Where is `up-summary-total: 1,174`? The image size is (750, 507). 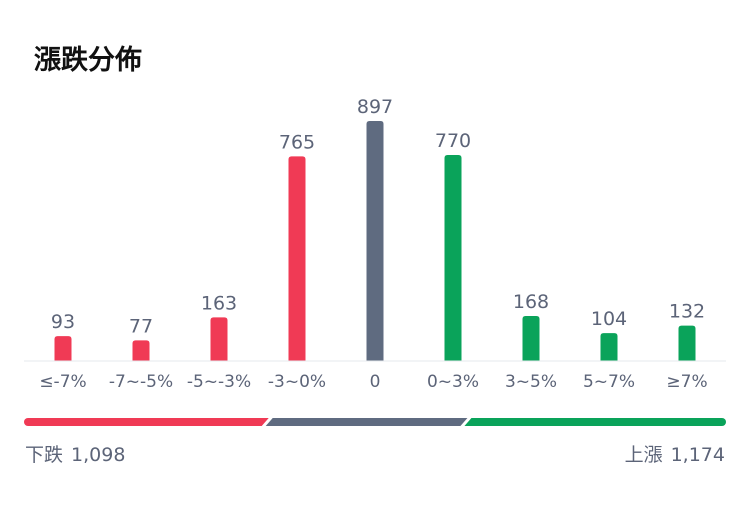 up-summary-total: 1,174 is located at coordinates (697, 455).